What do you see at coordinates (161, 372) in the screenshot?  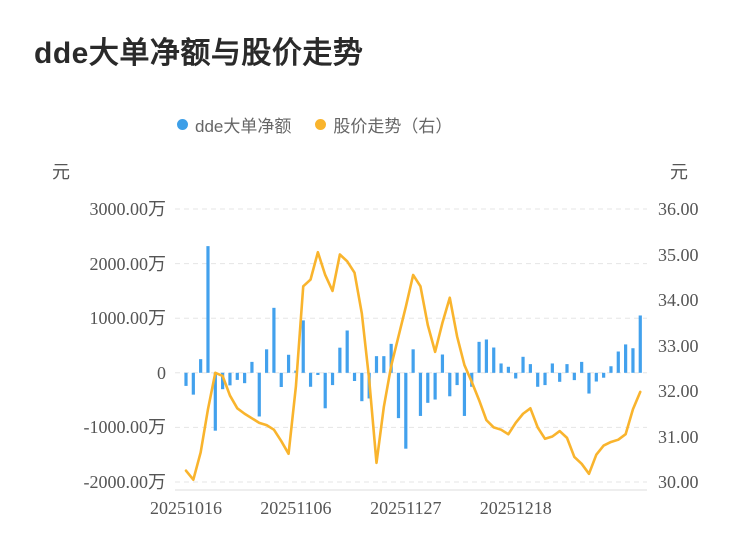 I see `left-axis-tick: 0` at bounding box center [161, 372].